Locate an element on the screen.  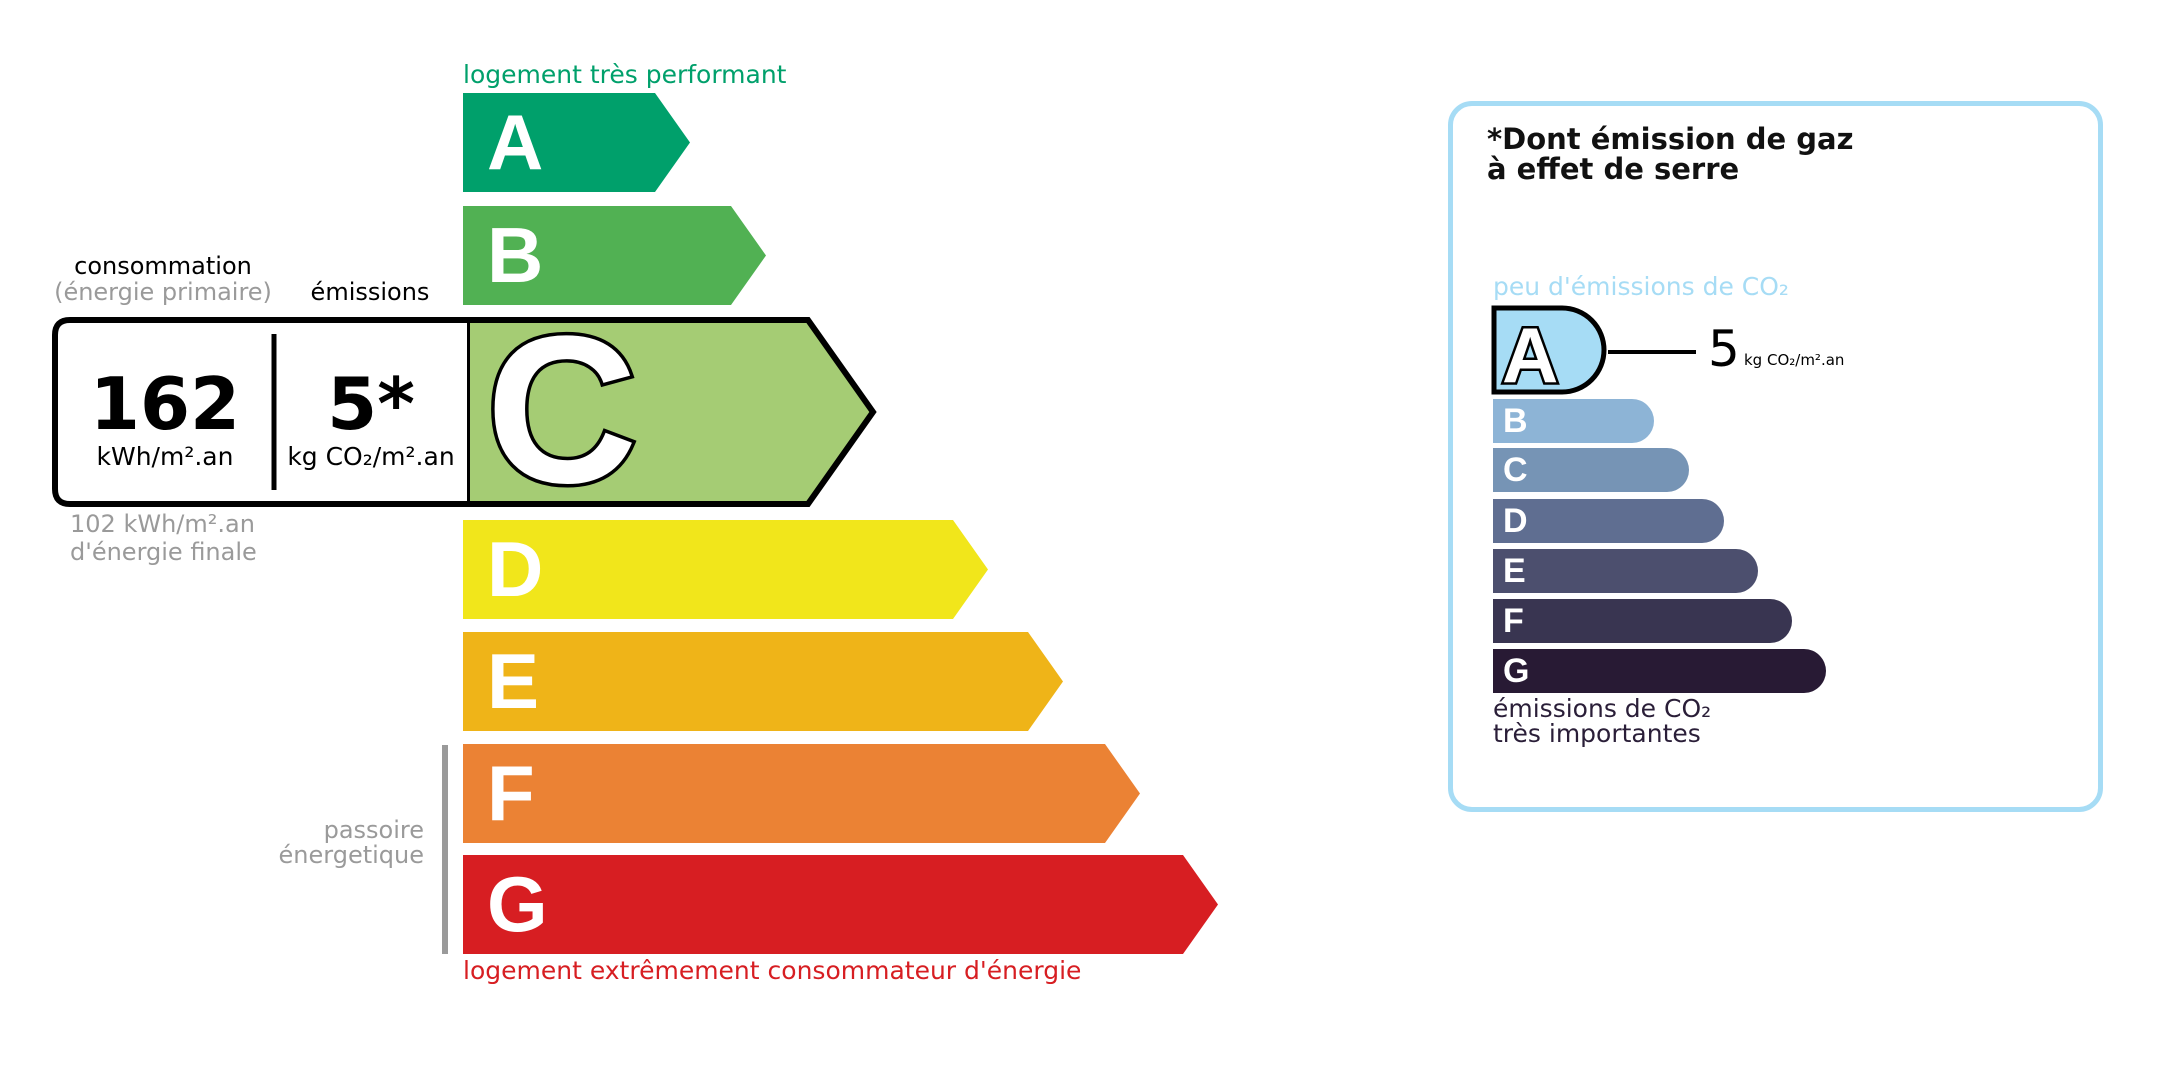
consumption-unit: kWh/m².an is located at coordinates (165, 456).